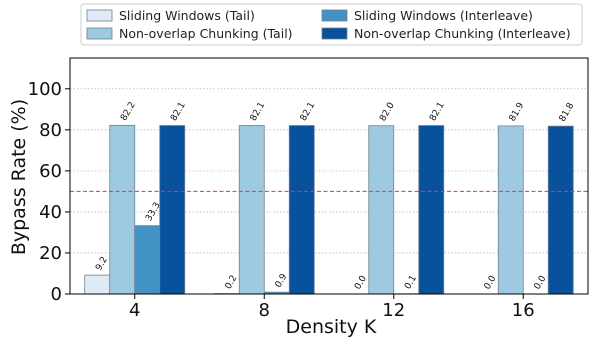  Describe the element at coordinates (50, 130) in the screenshot. I see `y-tick-label: 80` at that location.